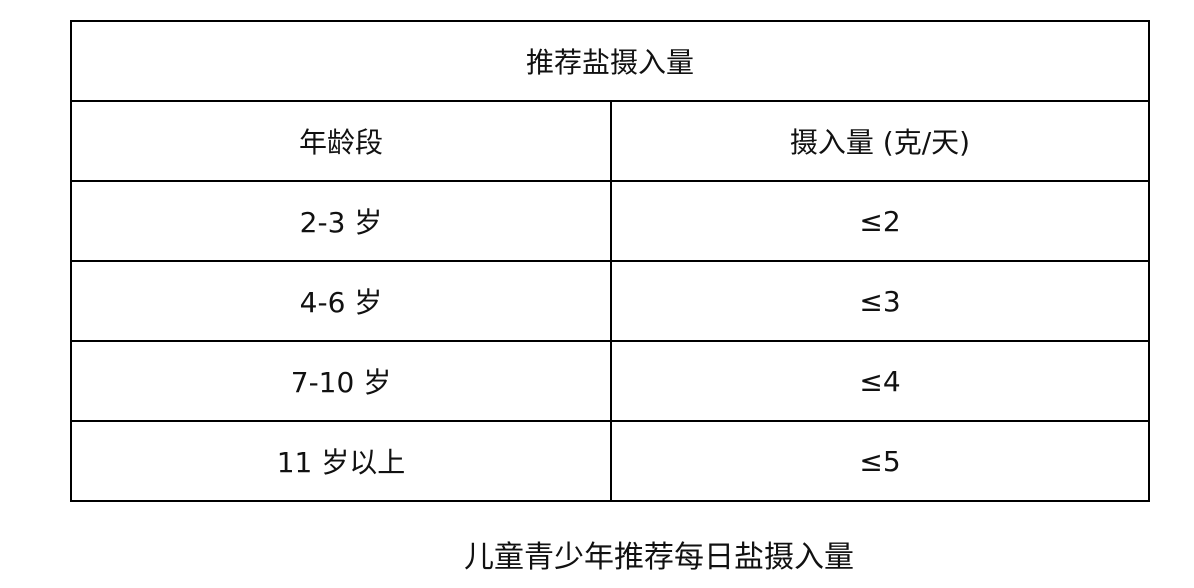  What do you see at coordinates (880, 461) in the screenshot?
I see `intake-cell: ≤5` at bounding box center [880, 461].